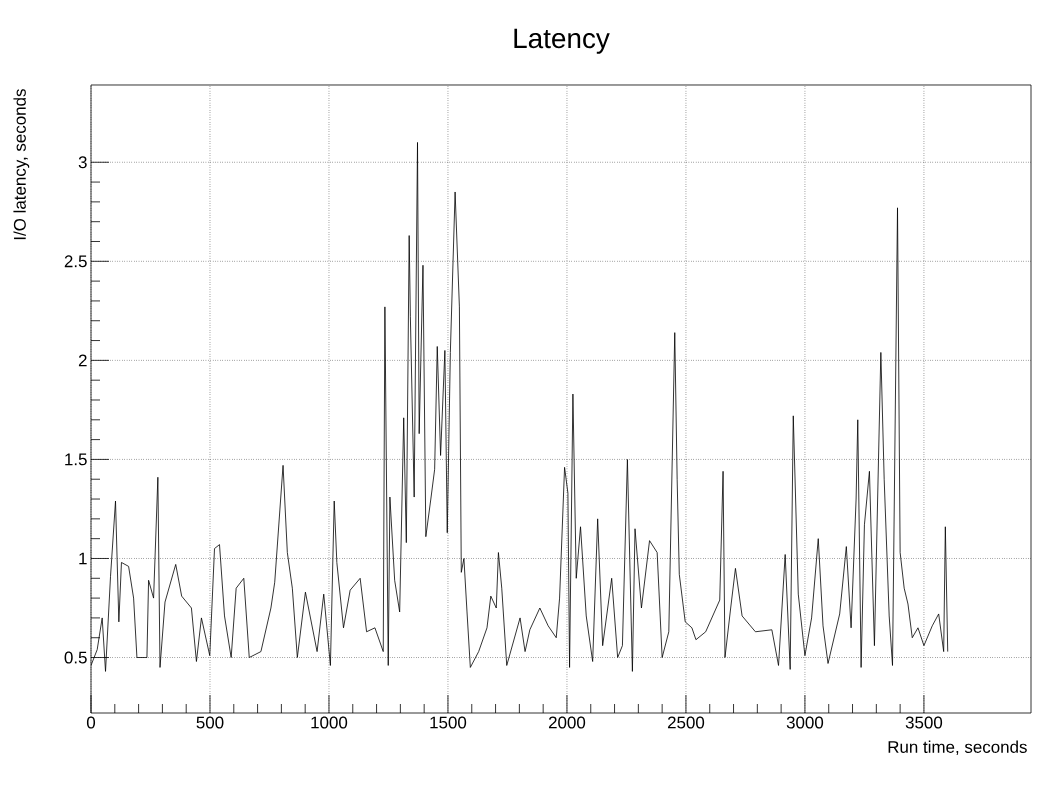 This screenshot has height=791, width=1052. What do you see at coordinates (210, 722) in the screenshot?
I see `x-tick-label: 500` at bounding box center [210, 722].